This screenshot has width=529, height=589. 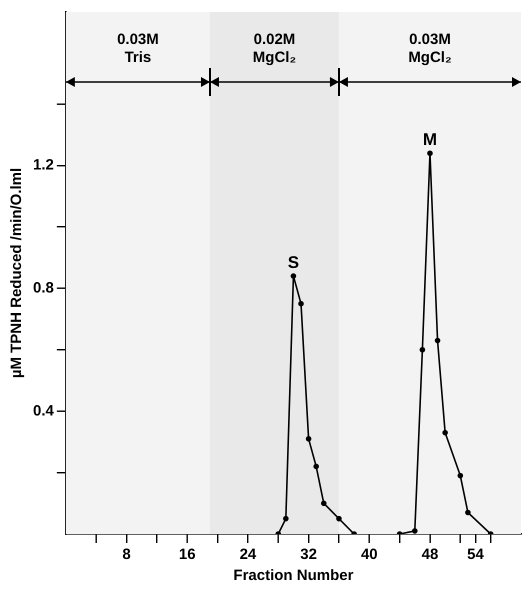 What do you see at coordinates (475, 555) in the screenshot?
I see `x-tick-label: 54` at bounding box center [475, 555].